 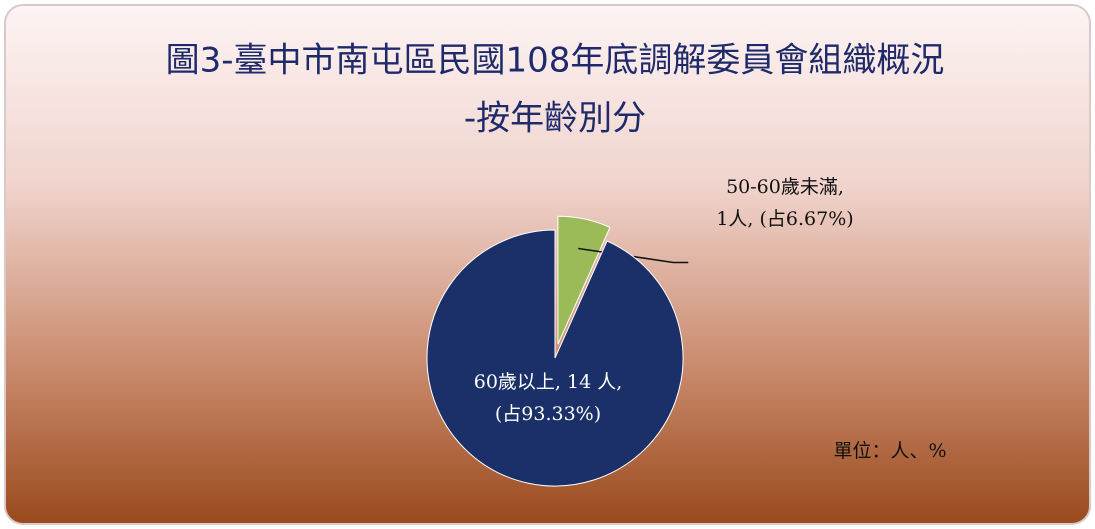 I want to click on data-label: 60歲以上, 14 人,, so click(x=548, y=382).